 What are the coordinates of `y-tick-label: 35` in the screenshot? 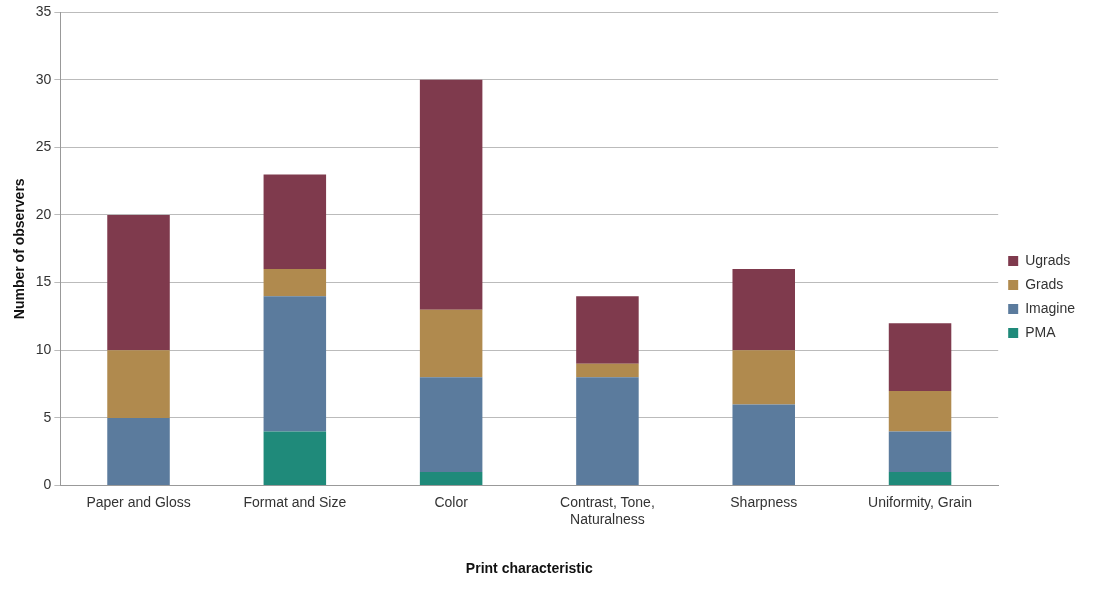 It's located at (43, 10).